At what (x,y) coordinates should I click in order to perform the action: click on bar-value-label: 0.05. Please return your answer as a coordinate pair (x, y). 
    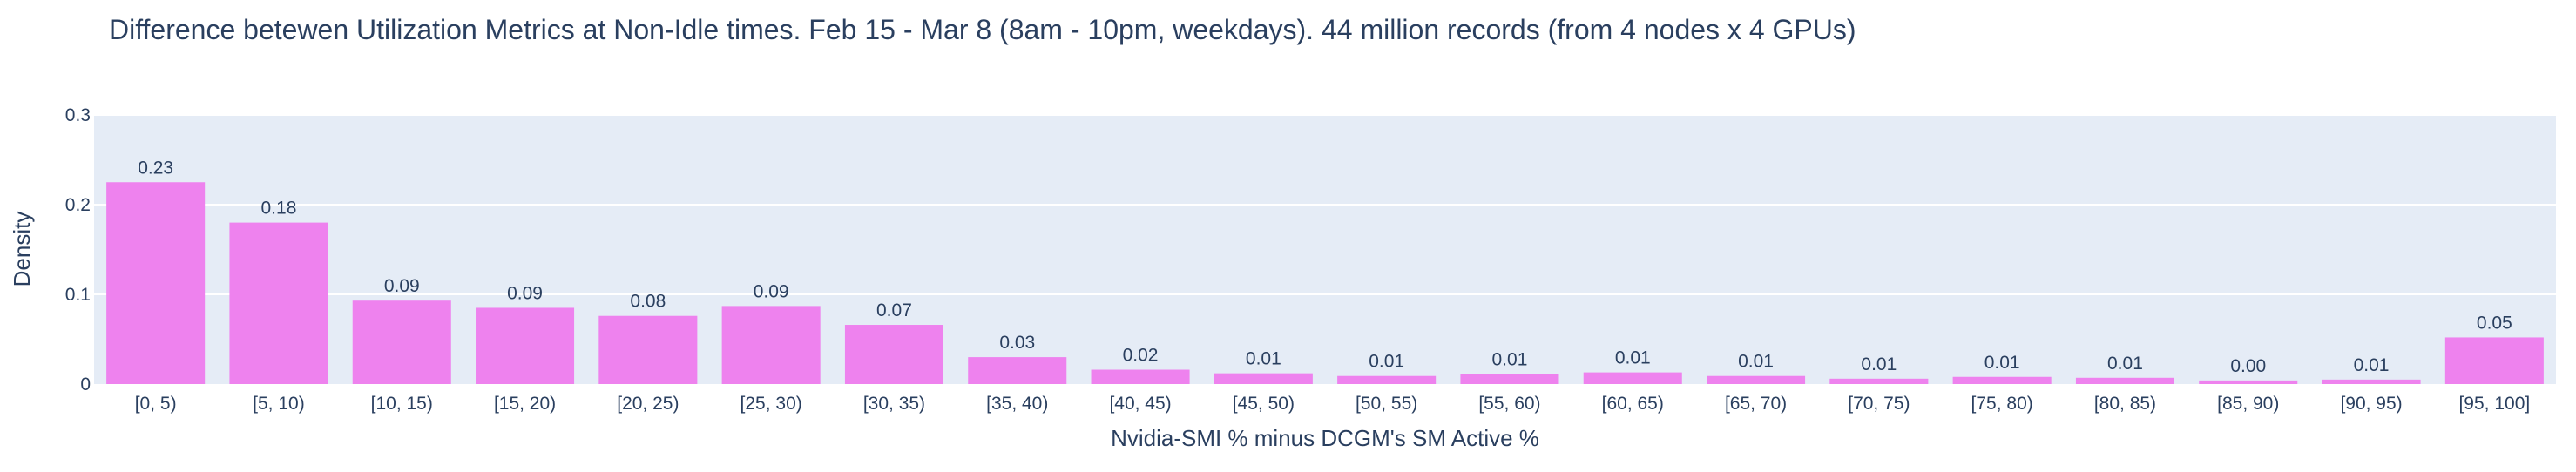
    Looking at the image, I should click on (2494, 323).